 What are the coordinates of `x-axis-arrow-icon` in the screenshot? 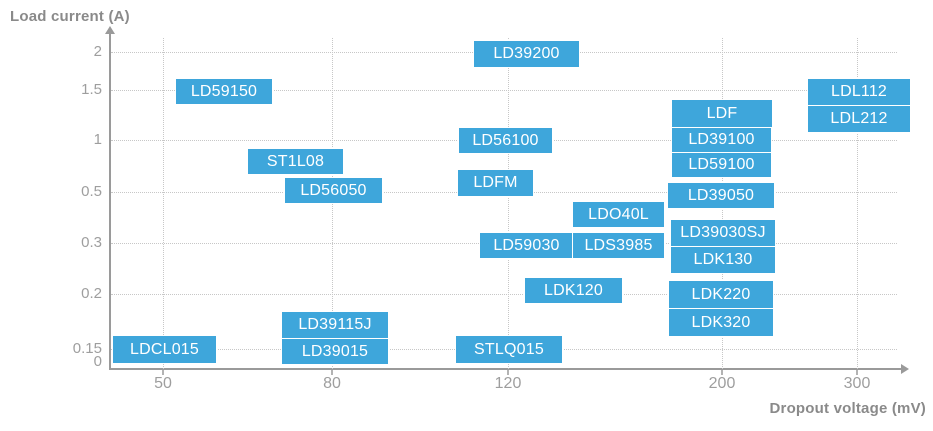 It's located at (905, 369).